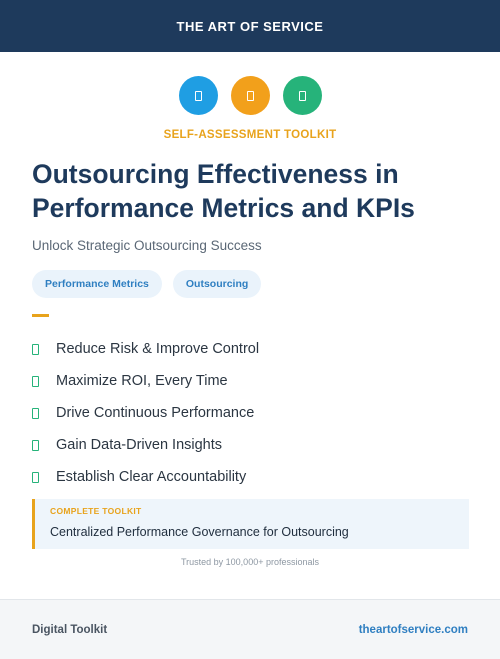 This screenshot has height=659, width=500. I want to click on subtitle: Unlock Strategic Outsourcing Success, so click(147, 245).